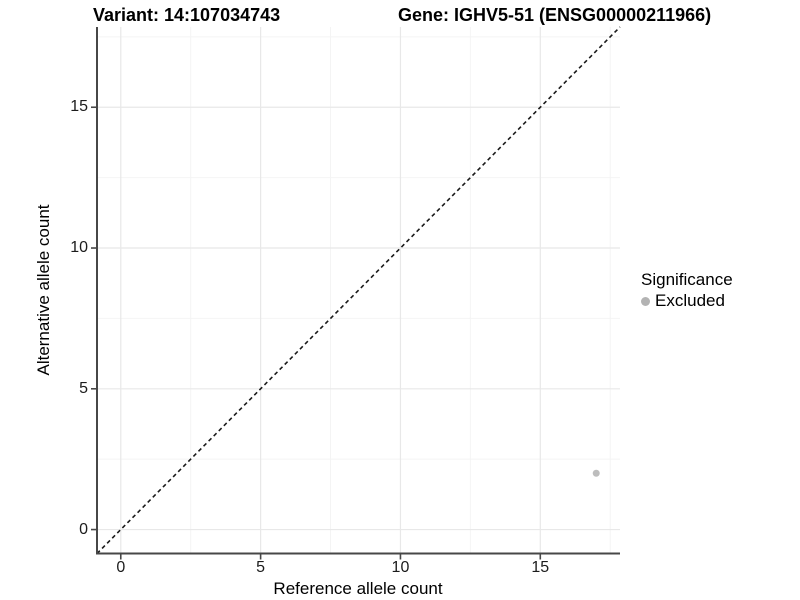 The width and height of the screenshot is (800, 600). What do you see at coordinates (596, 473) in the screenshot?
I see `data-point-excluded` at bounding box center [596, 473].